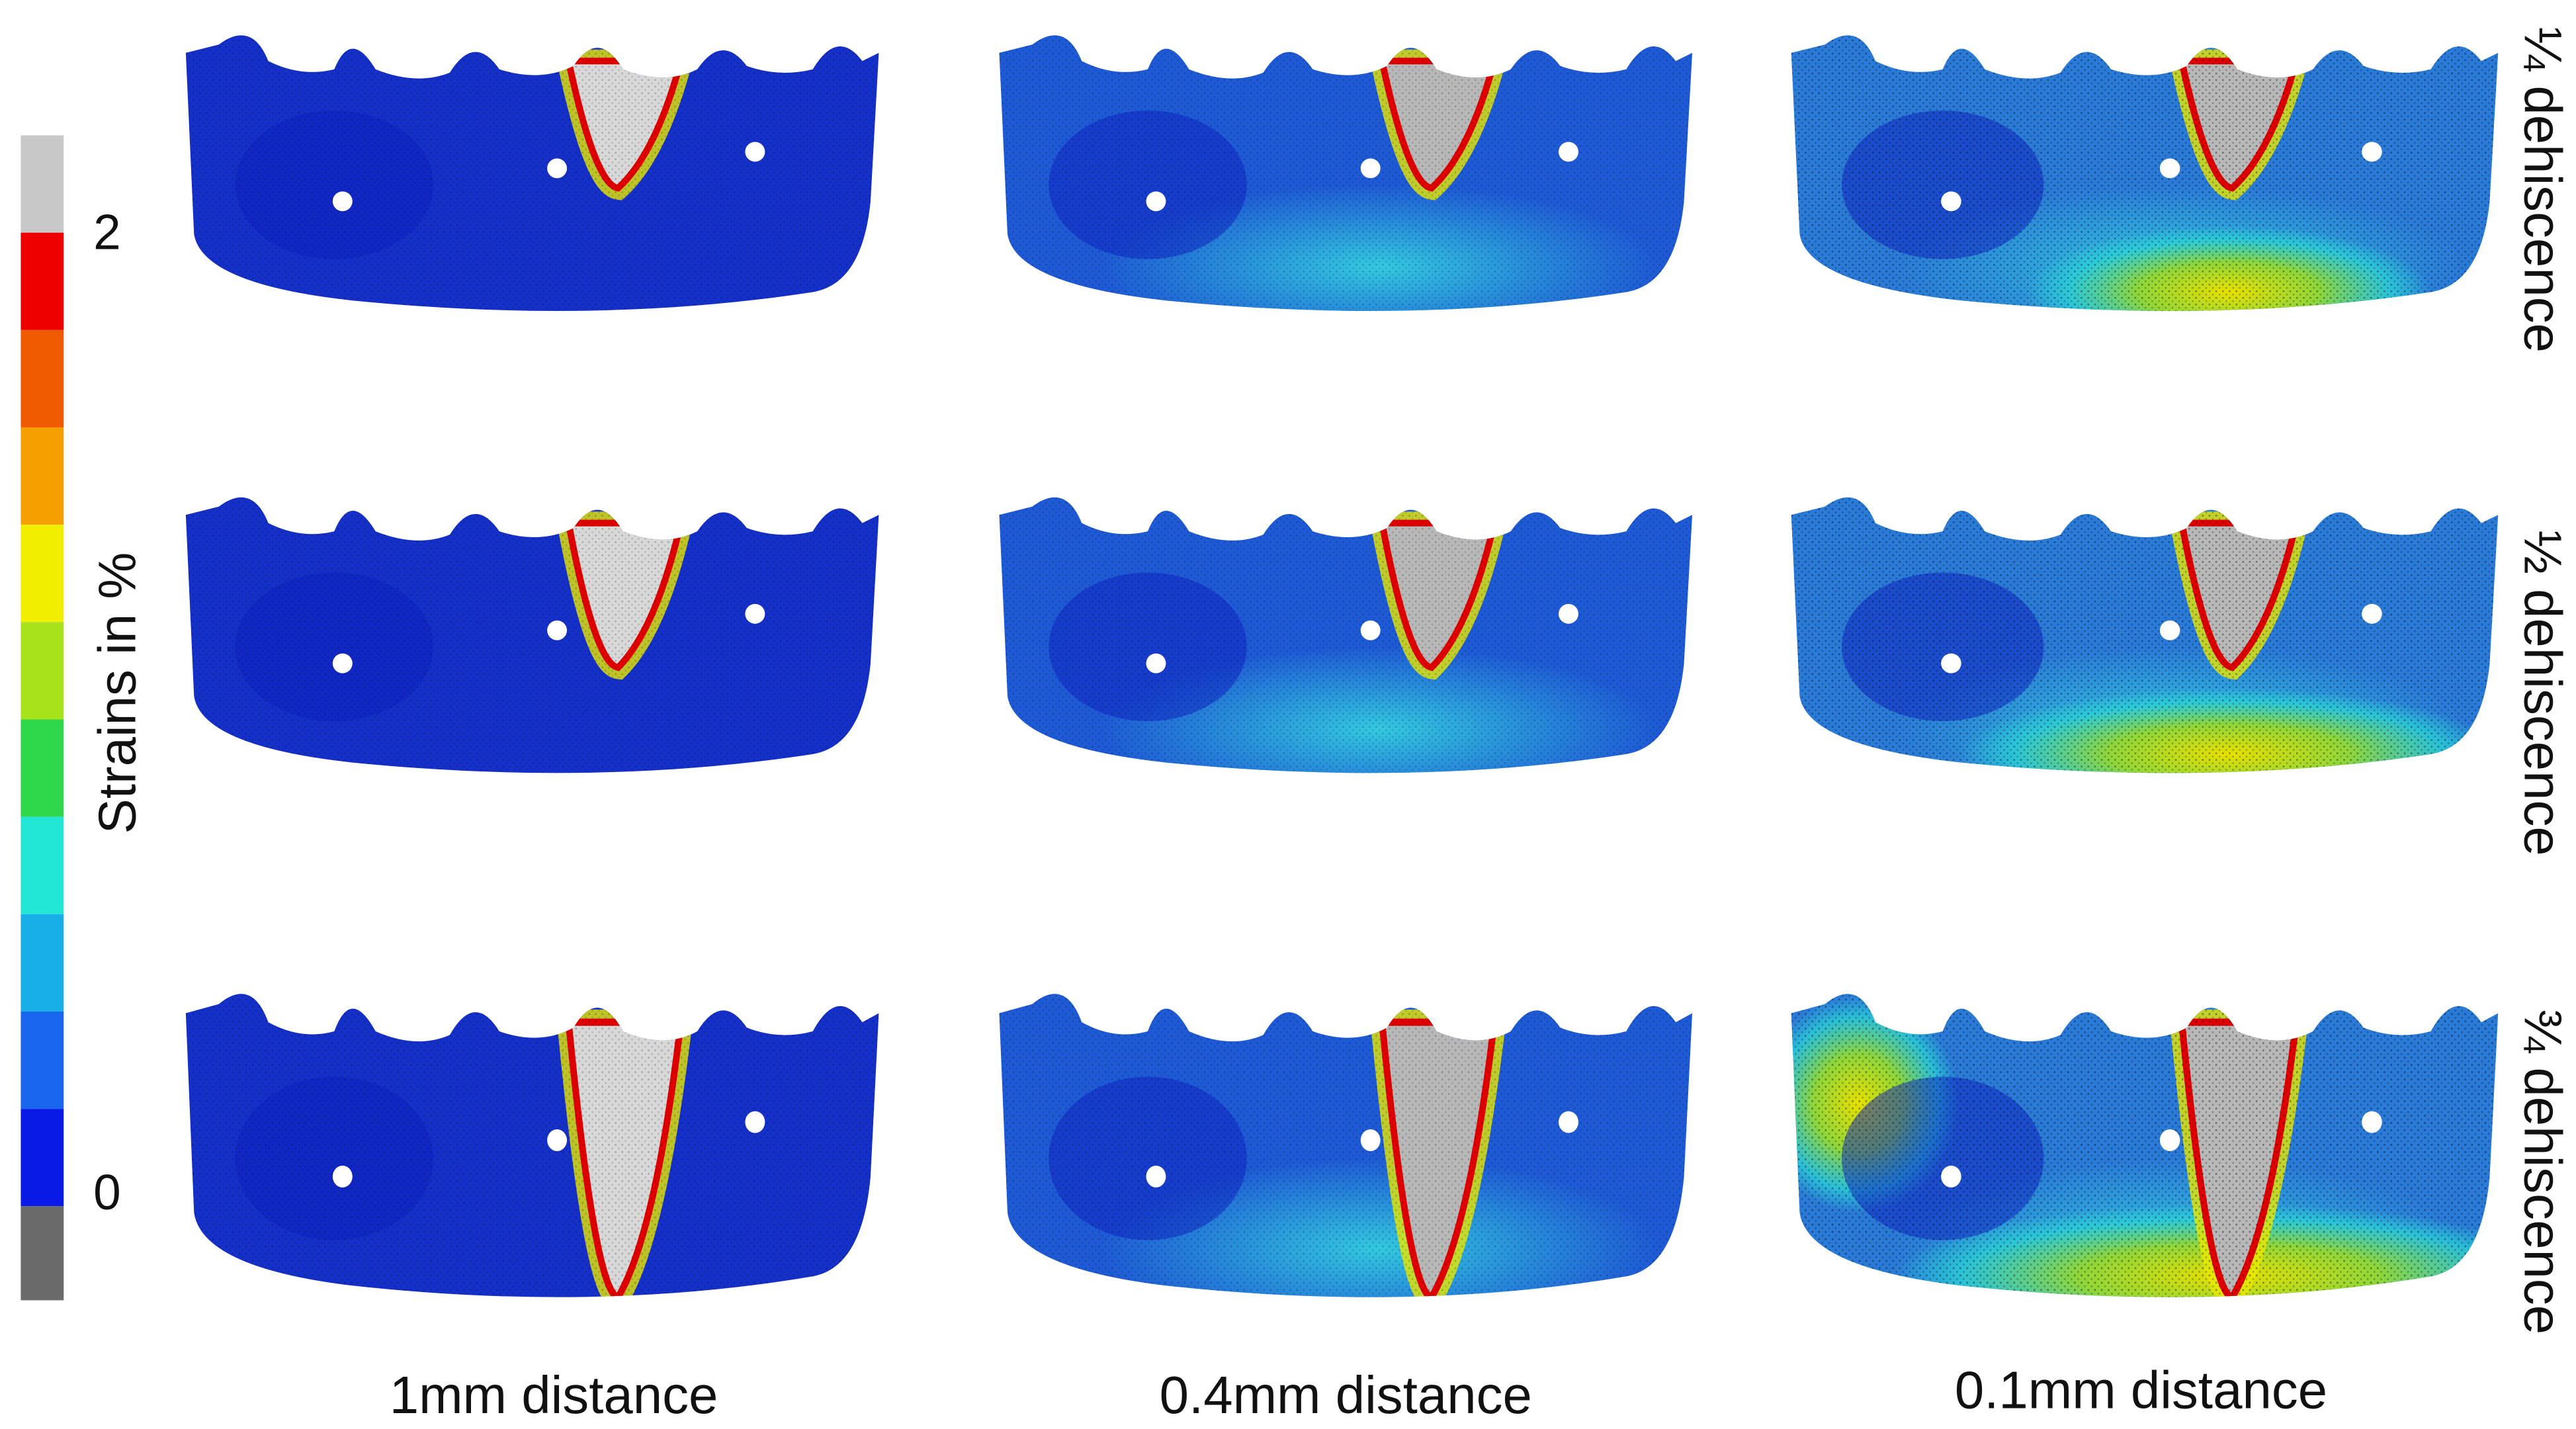 The height and width of the screenshot is (1429, 2576). What do you see at coordinates (107, 231) in the screenshot?
I see `colorbar-max-label: 2` at bounding box center [107, 231].